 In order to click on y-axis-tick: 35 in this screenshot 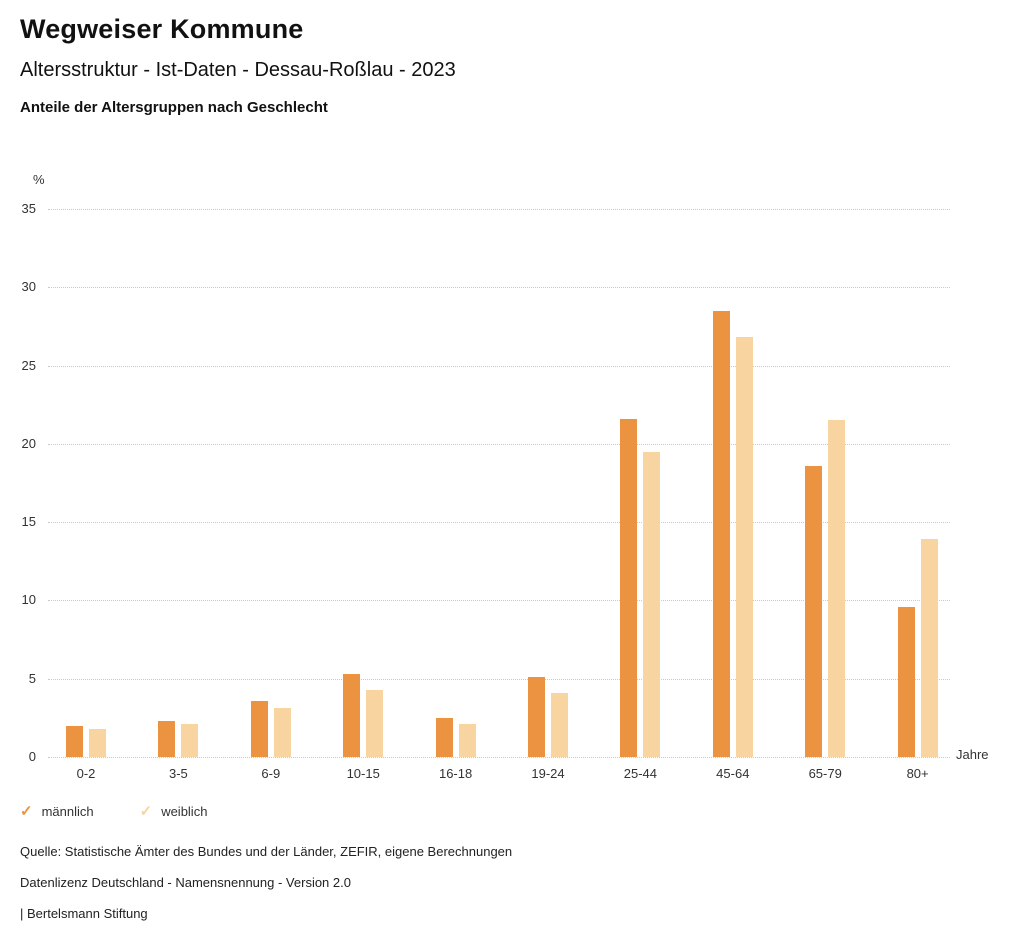, I will do `click(28, 208)`.